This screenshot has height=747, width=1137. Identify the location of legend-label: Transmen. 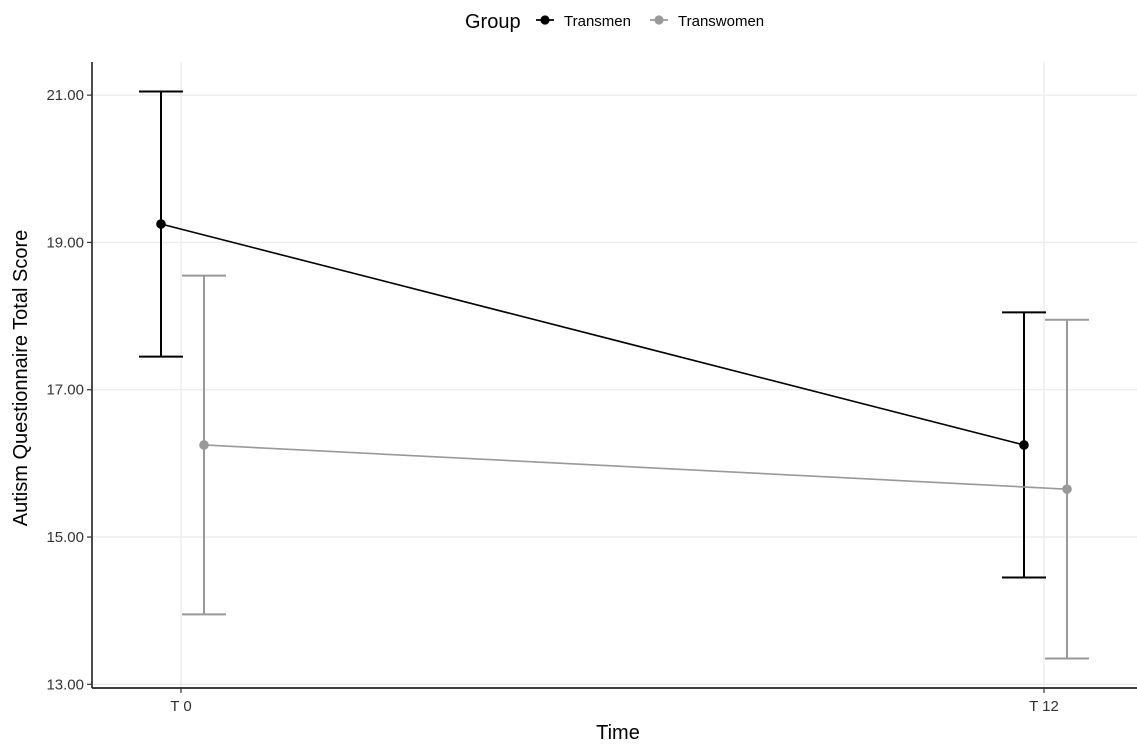
(597, 21).